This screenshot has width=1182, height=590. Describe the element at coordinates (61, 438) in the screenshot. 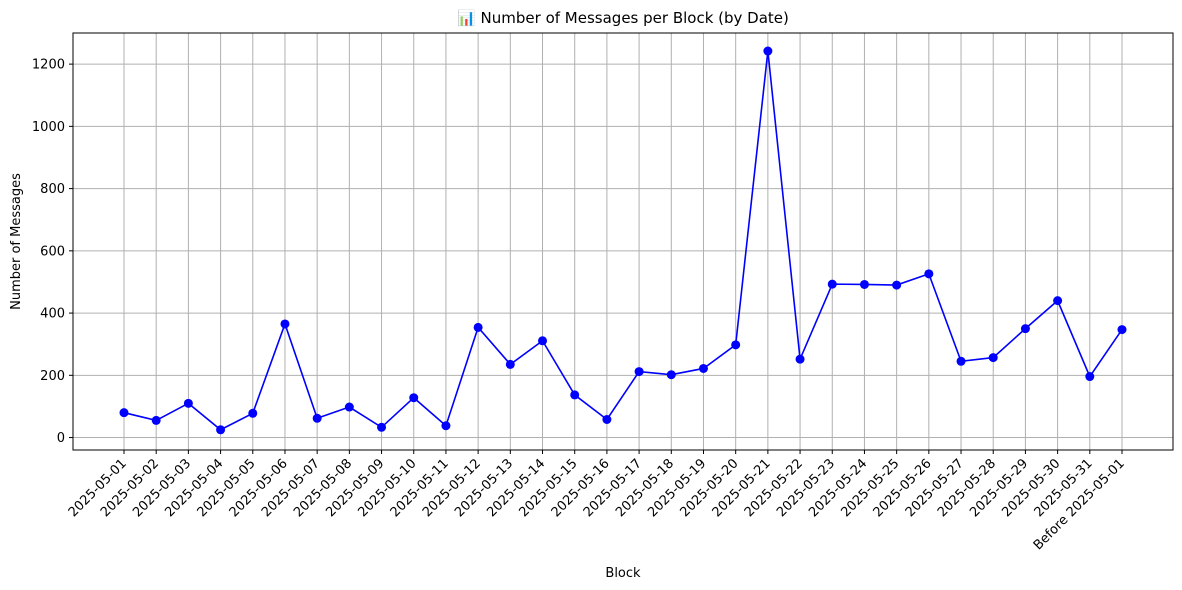

I see `y-tick-label: 0` at that location.